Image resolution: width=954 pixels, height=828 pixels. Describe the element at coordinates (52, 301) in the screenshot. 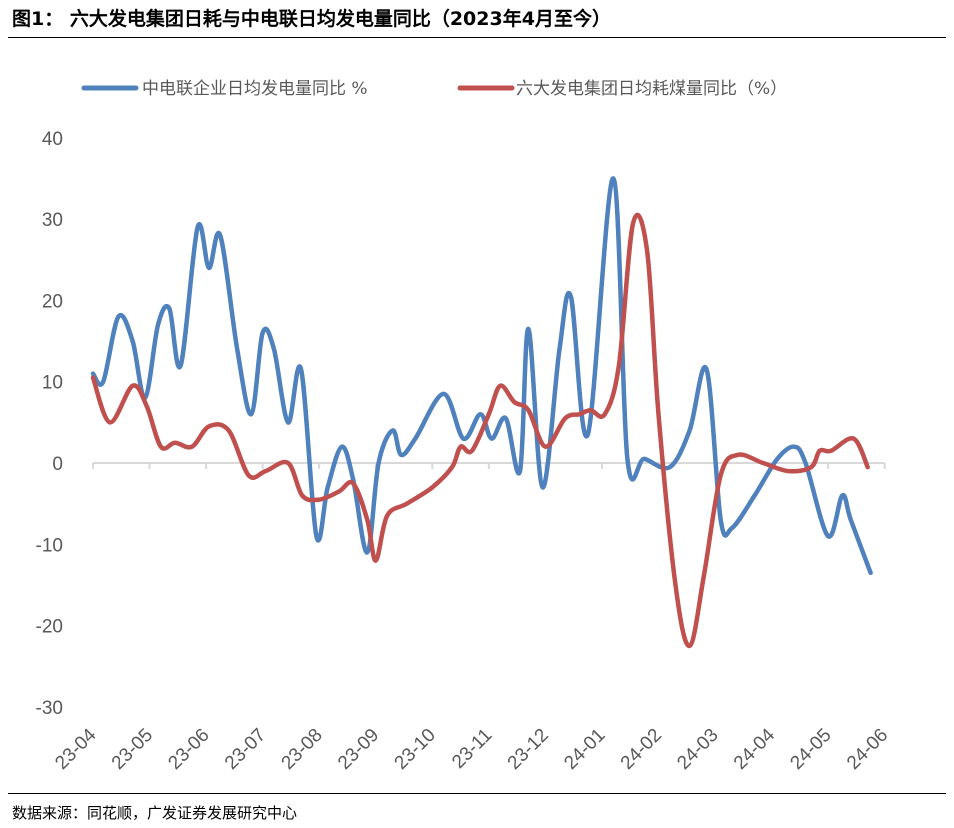

I see `y-tick-label: 20` at that location.